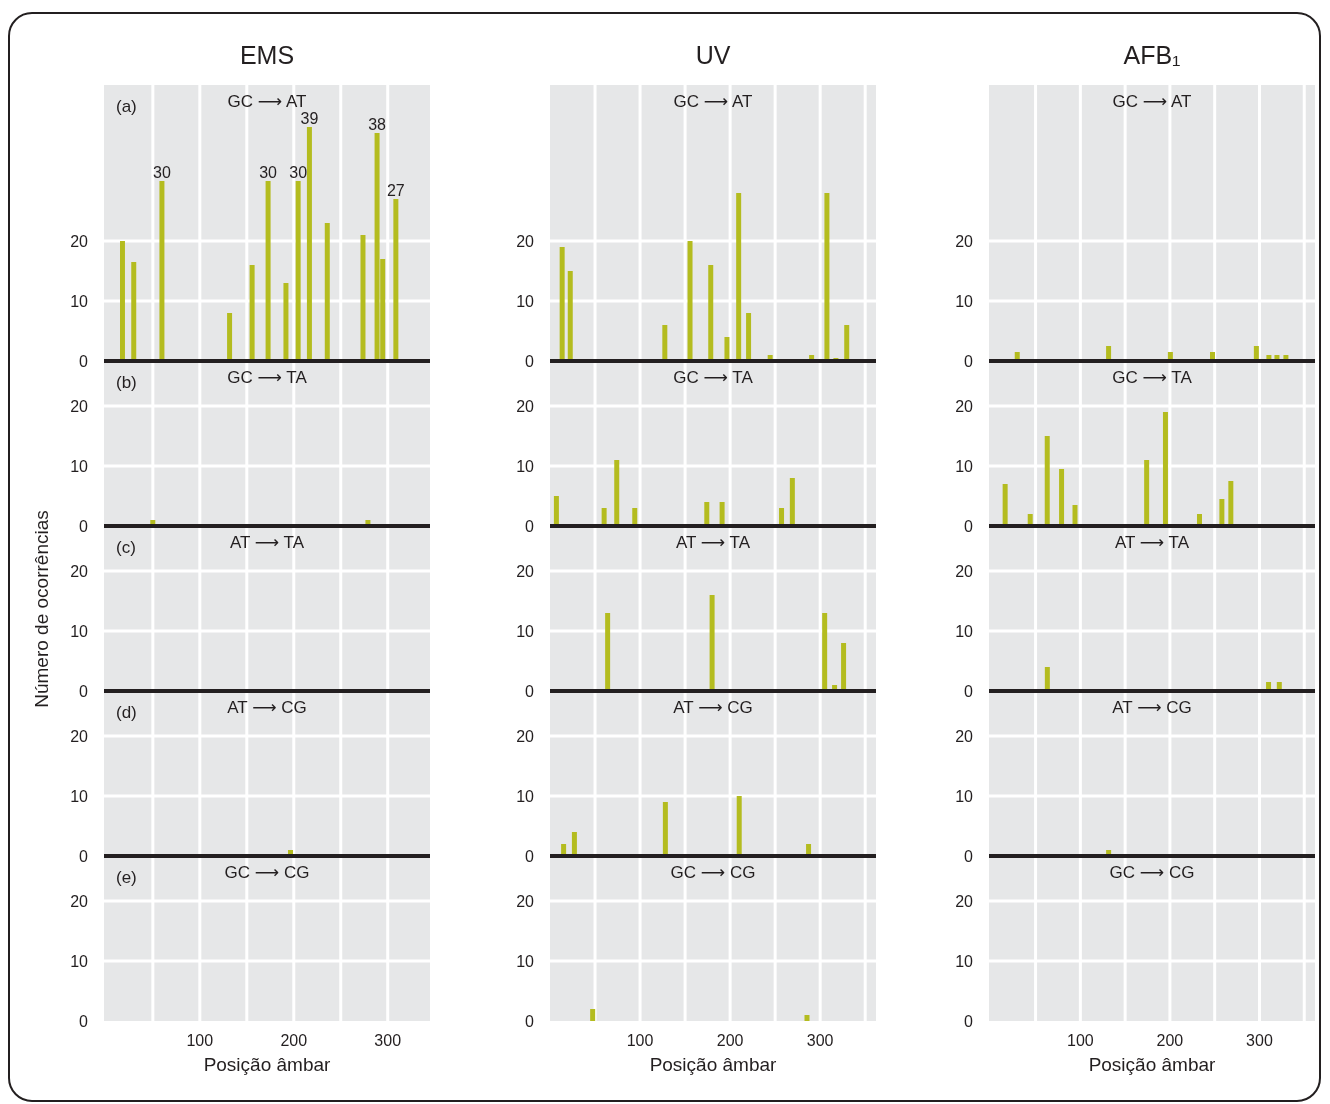  Describe the element at coordinates (126, 878) in the screenshot. I see `annotation: (e)` at that location.